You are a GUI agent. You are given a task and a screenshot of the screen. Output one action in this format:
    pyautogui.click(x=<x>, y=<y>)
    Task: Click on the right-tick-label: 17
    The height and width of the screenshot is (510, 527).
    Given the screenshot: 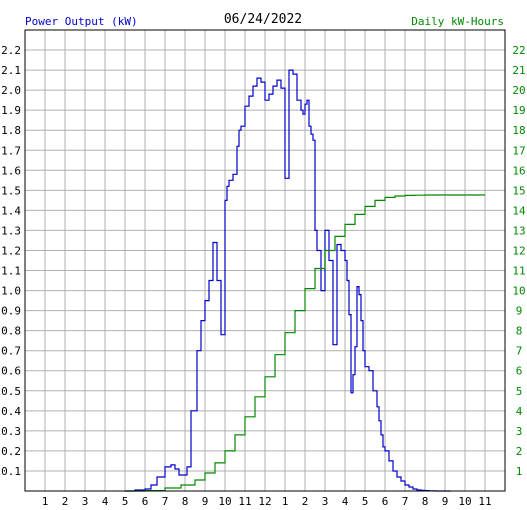 What is the action you would take?
    pyautogui.click(x=518, y=150)
    